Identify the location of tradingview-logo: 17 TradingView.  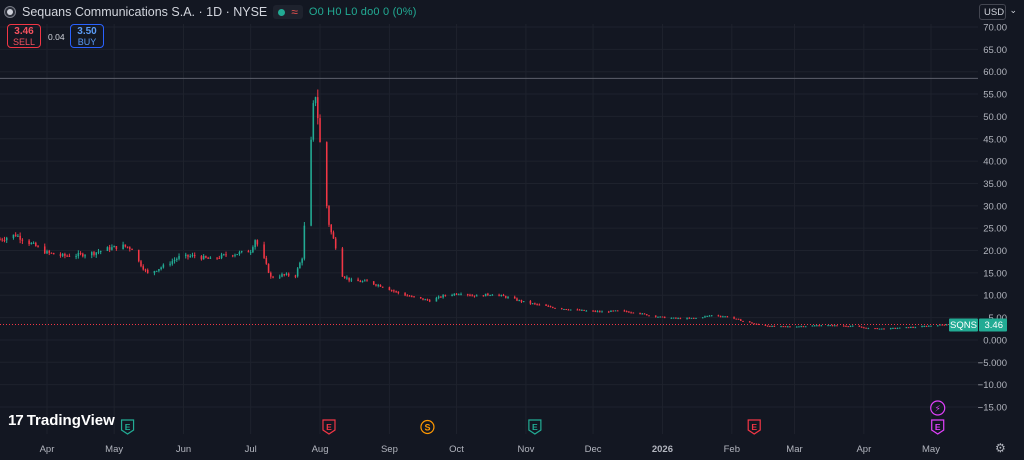
(61, 420).